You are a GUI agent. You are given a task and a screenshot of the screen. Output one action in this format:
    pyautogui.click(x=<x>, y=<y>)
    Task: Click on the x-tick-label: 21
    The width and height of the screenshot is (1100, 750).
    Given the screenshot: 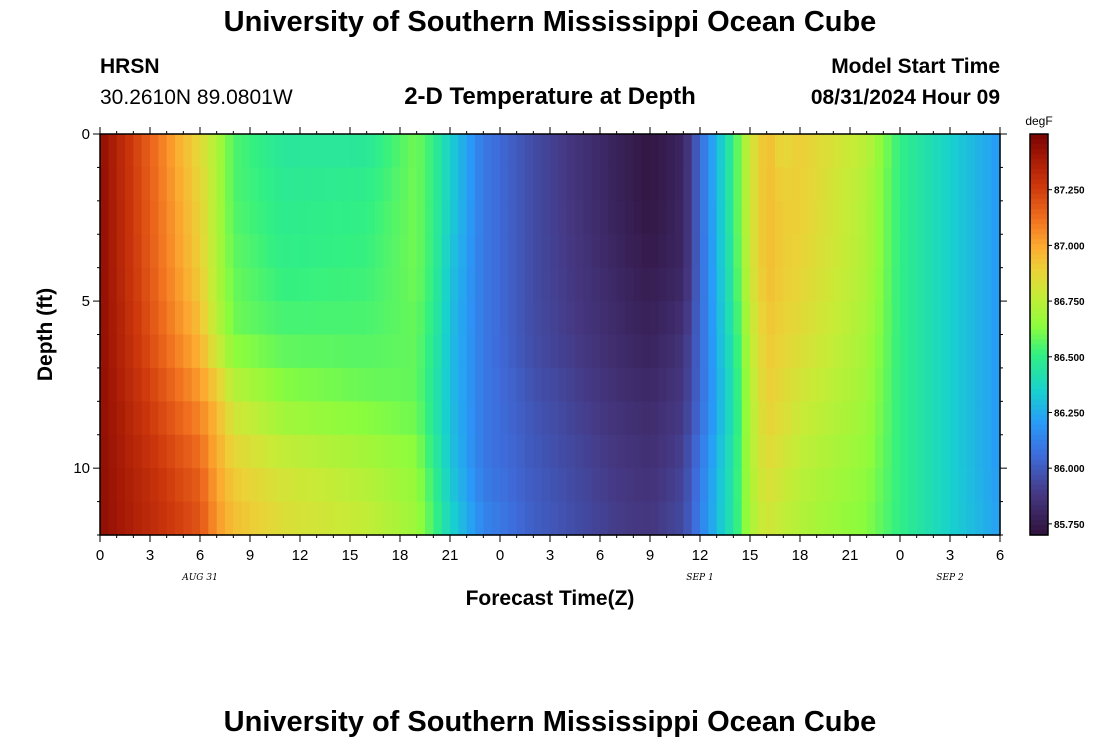 What is the action you would take?
    pyautogui.click(x=850, y=555)
    